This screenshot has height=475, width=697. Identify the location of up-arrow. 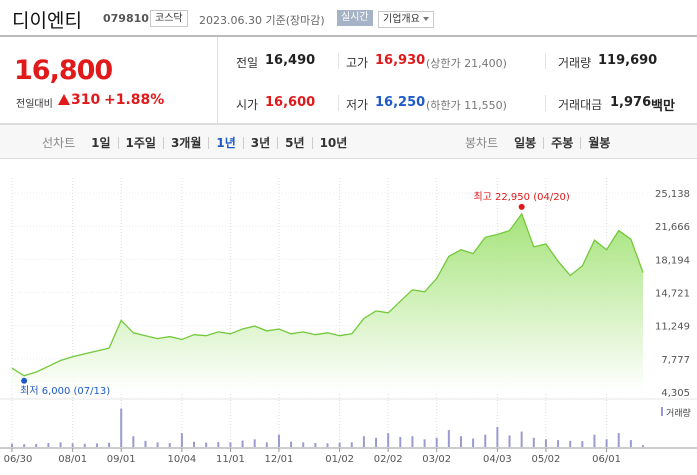
(64, 99).